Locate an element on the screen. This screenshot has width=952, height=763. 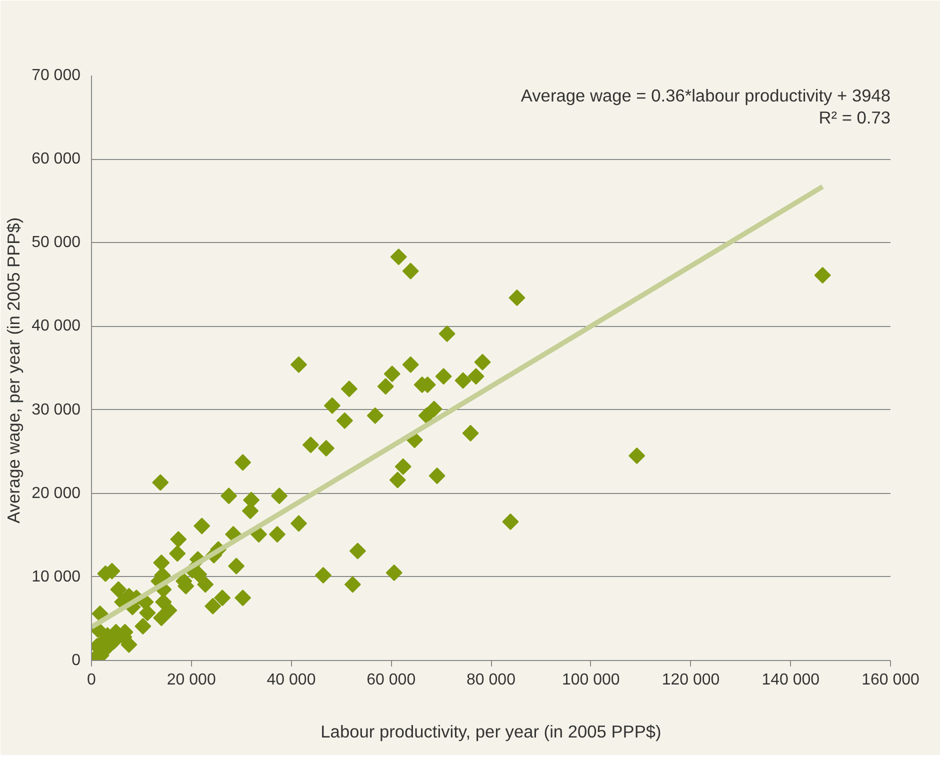
y-tick-label: 0 is located at coordinates (76, 660).